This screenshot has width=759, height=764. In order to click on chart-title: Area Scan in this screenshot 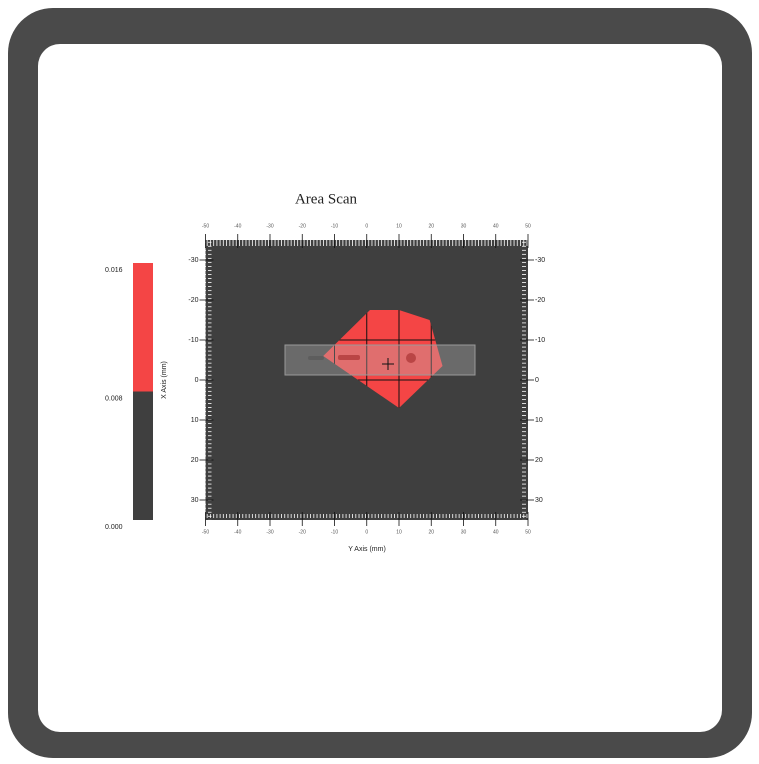, I will do `click(326, 199)`.